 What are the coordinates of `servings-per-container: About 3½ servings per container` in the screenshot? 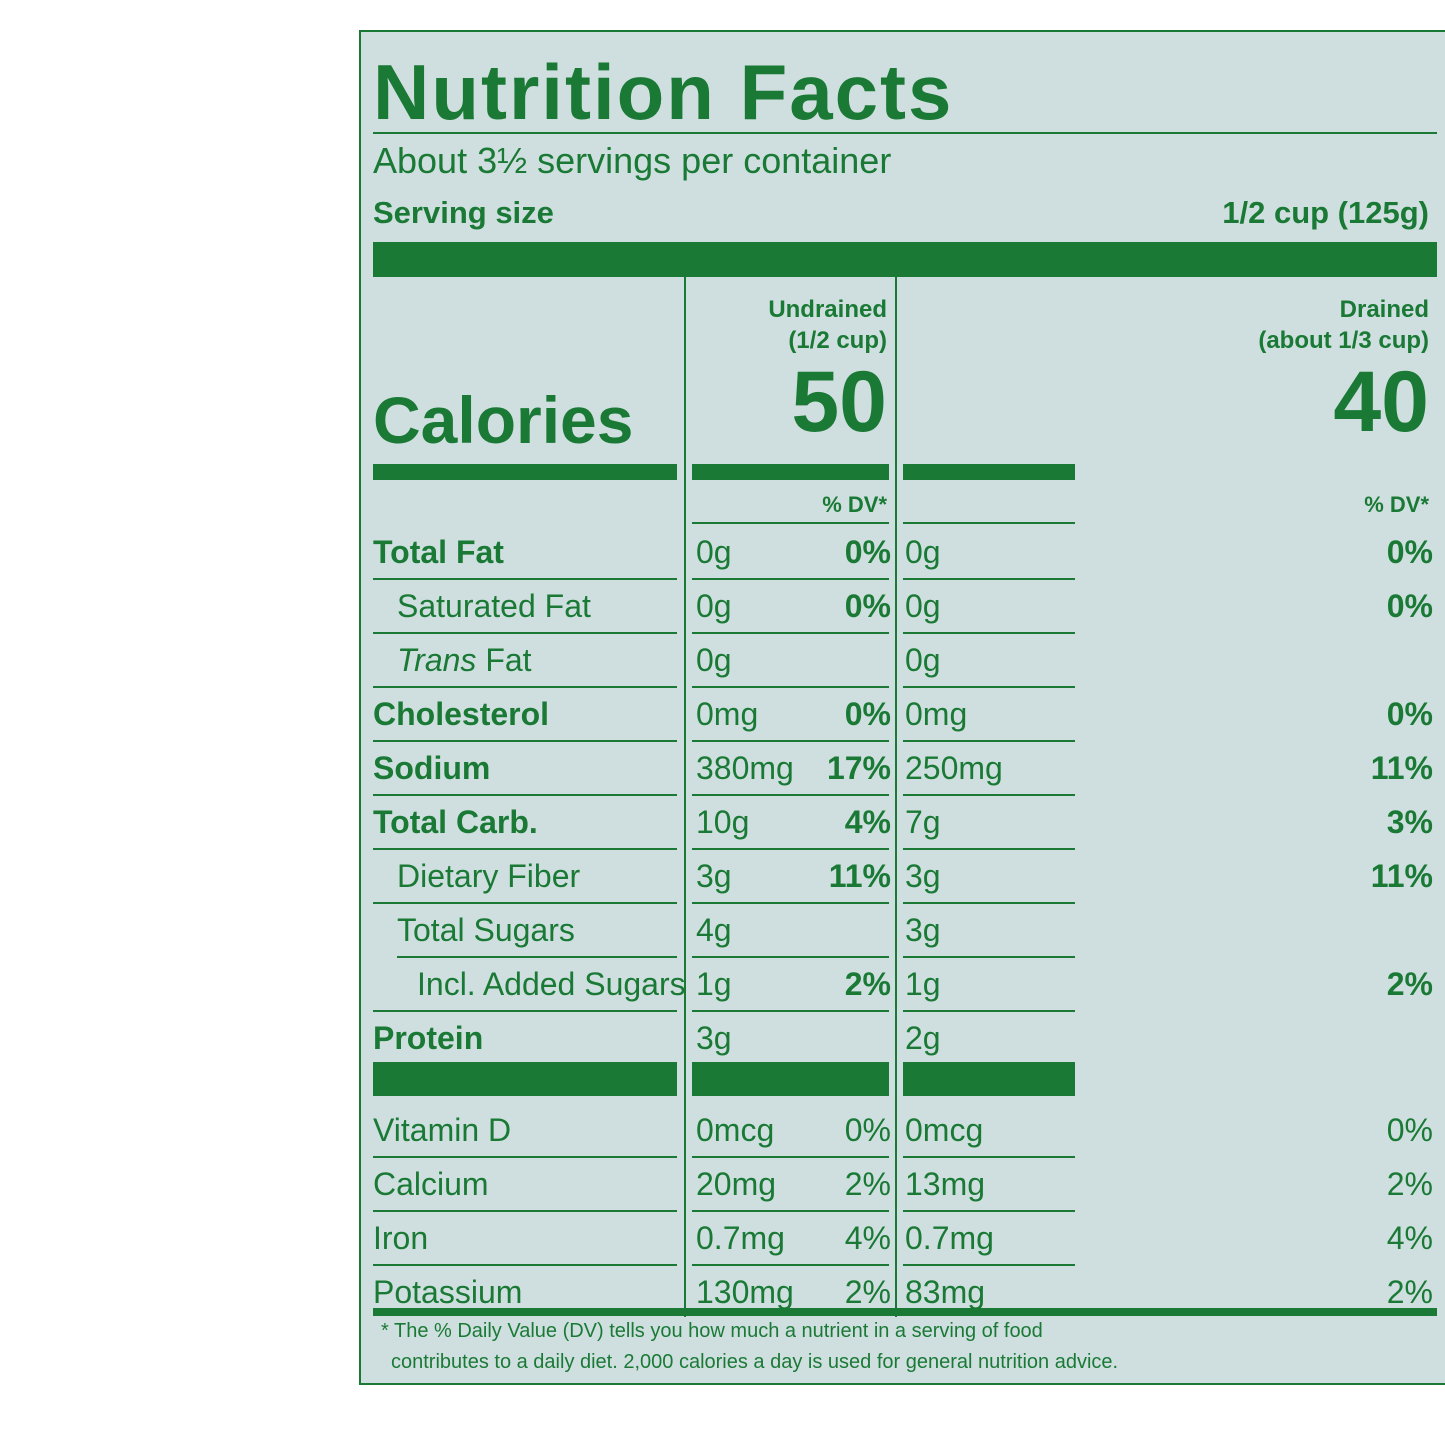 It's located at (632, 160).